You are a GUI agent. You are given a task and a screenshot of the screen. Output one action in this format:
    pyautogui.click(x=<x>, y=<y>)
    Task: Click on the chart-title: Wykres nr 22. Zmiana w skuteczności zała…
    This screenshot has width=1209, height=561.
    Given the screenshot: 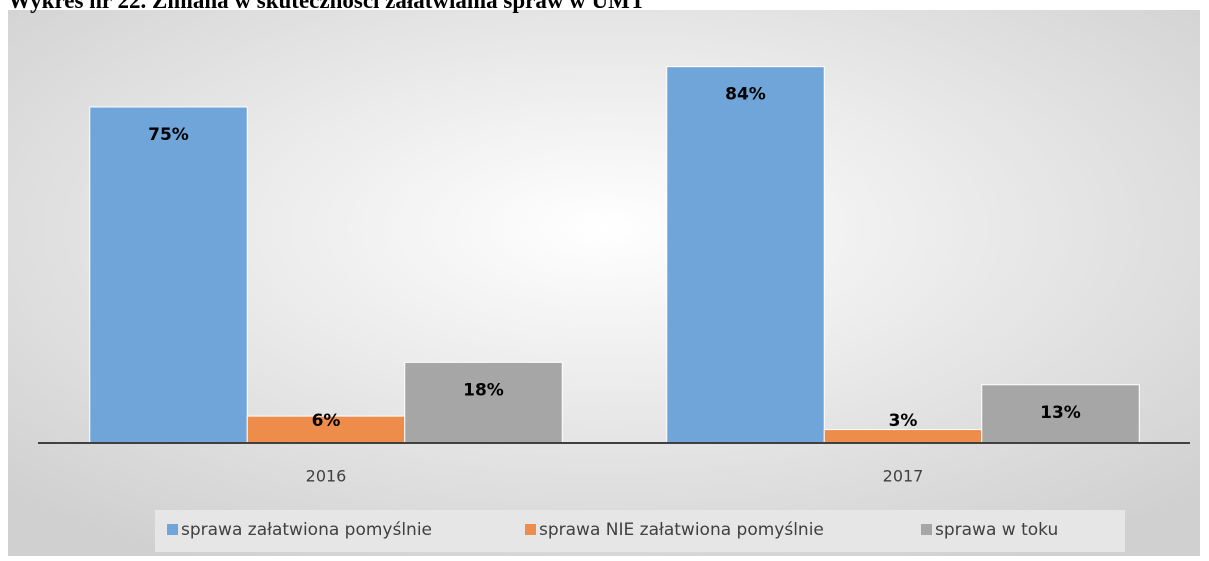 What is the action you would take?
    pyautogui.click(x=326, y=6)
    